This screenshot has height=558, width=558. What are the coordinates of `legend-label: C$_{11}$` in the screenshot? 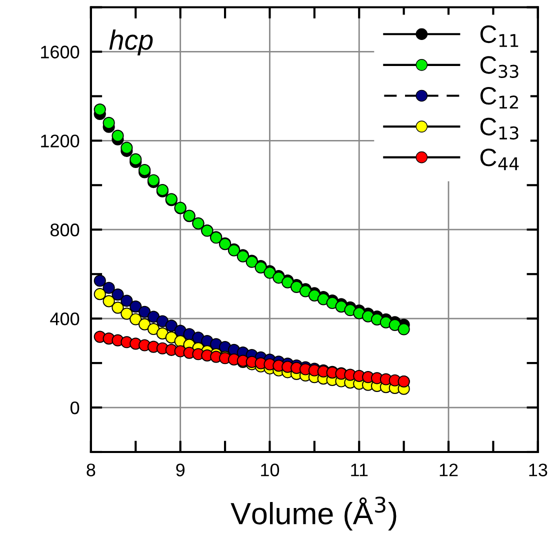 It's located at (499, 36).